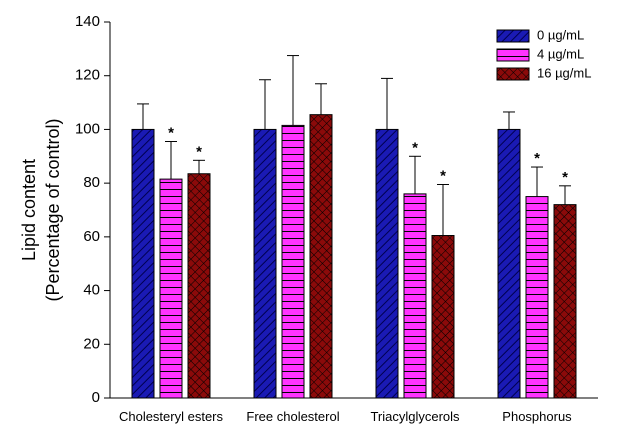 This screenshot has width=625, height=427. I want to click on x-tick-label: Phosphorus, so click(537, 416).